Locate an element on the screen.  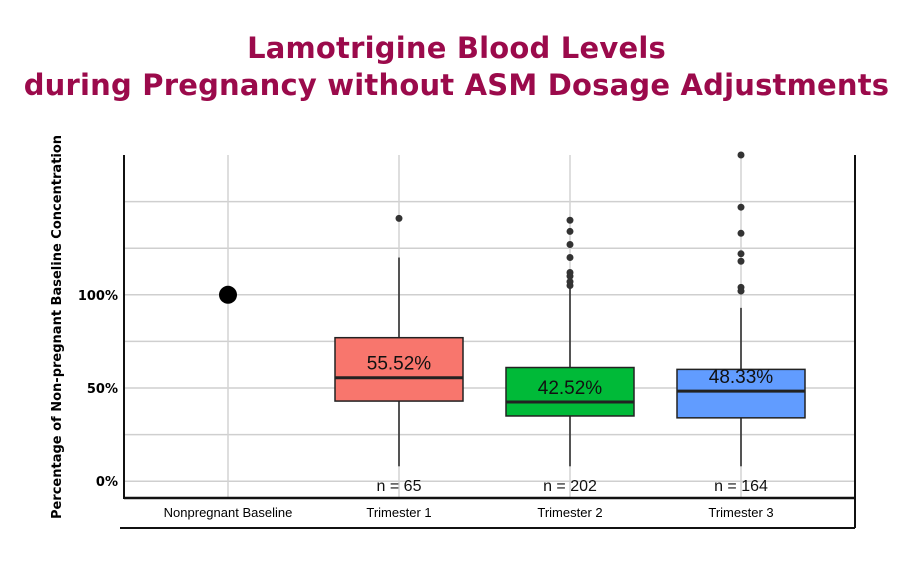
y-tick-label: 100% is located at coordinates (98, 296).